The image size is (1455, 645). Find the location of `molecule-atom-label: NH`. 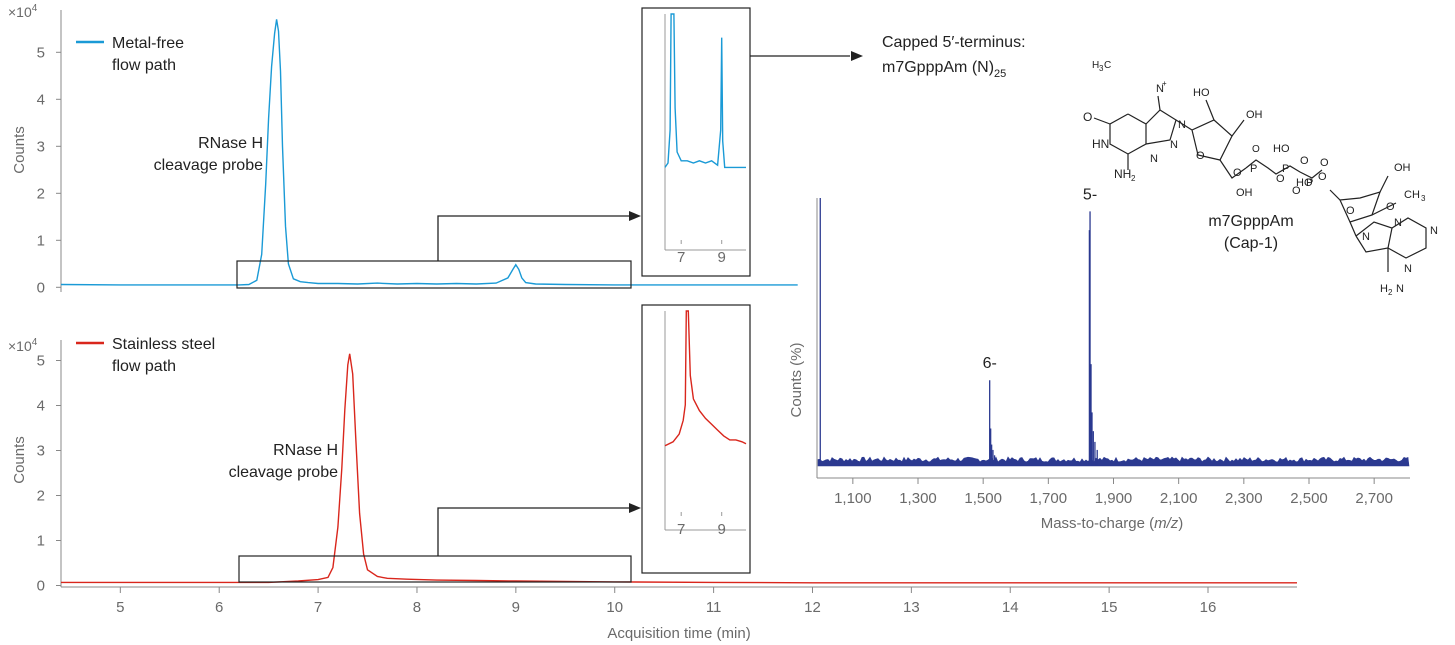

molecule-atom-label: NH is located at coordinates (1122, 174).